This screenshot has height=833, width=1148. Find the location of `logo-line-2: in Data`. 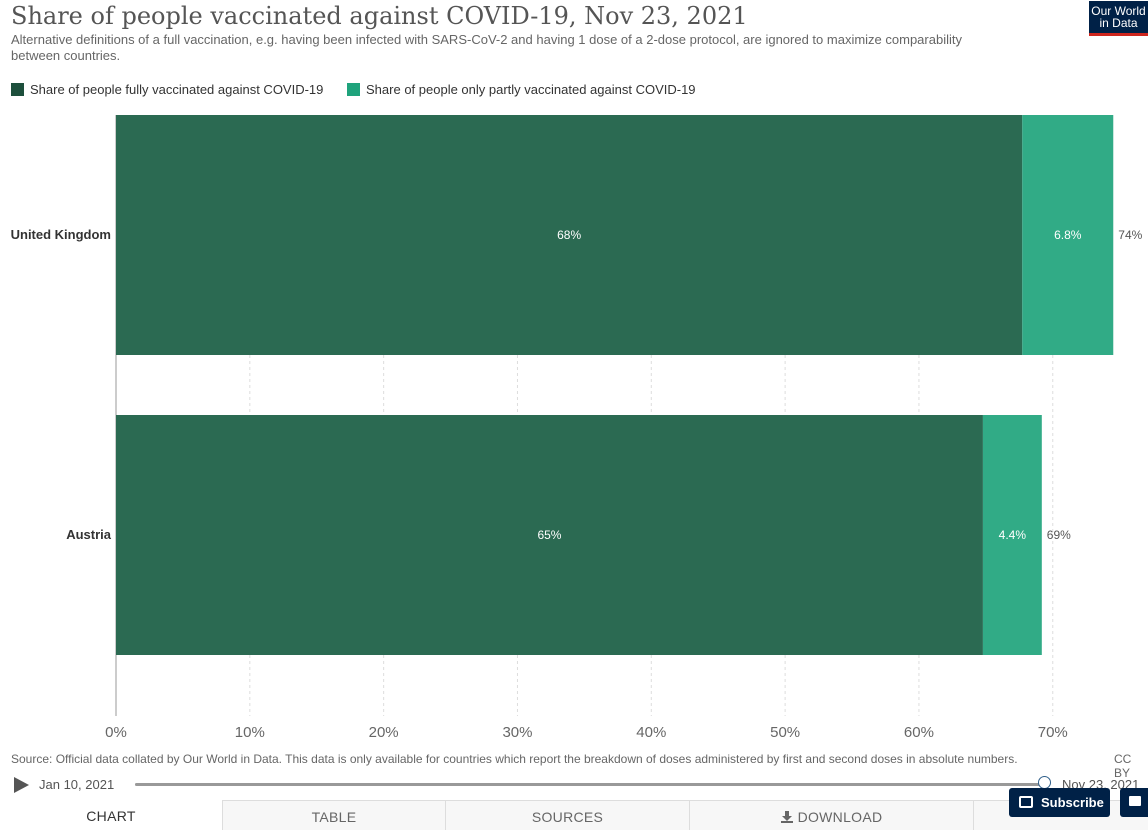

logo-line-2: in Data is located at coordinates (1118, 23).